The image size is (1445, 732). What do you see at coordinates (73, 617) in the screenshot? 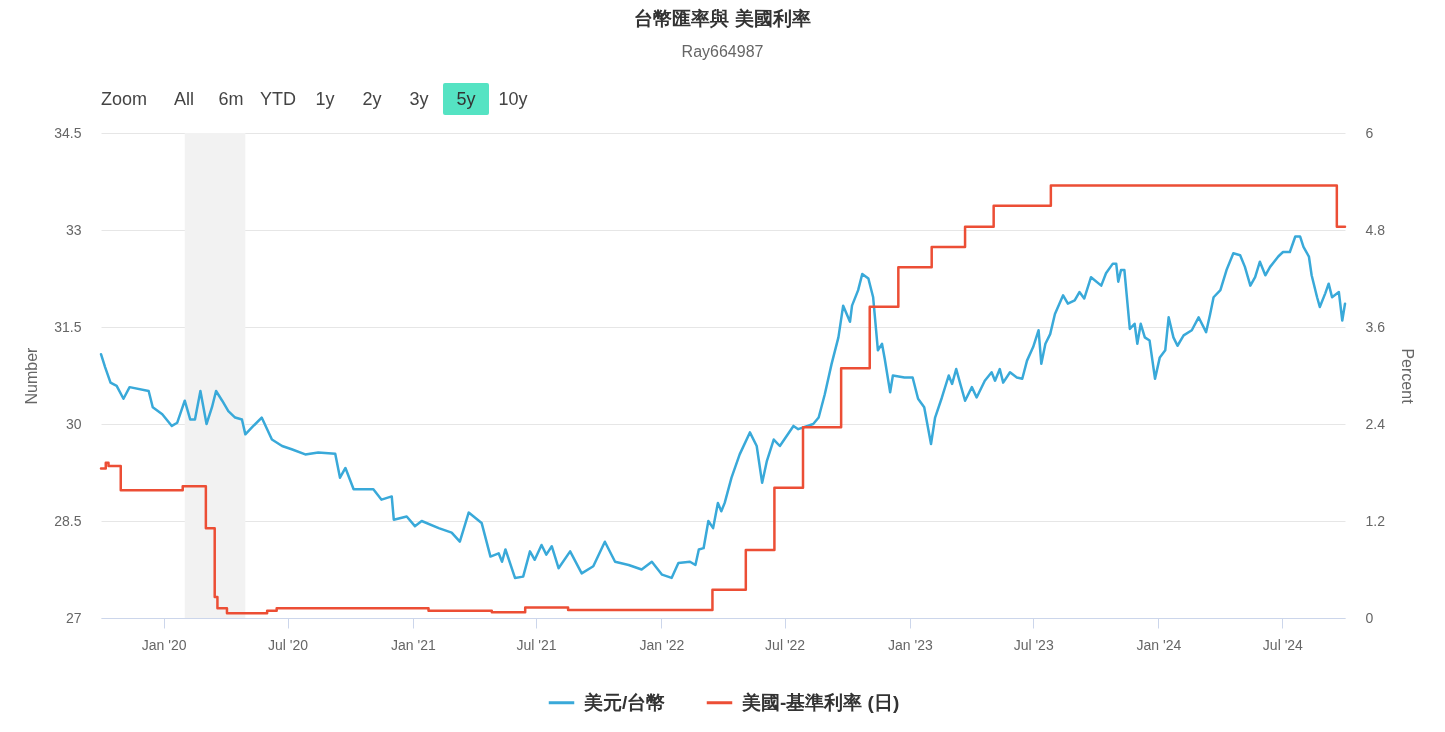
I see `y-tick-label: 27` at bounding box center [73, 617].